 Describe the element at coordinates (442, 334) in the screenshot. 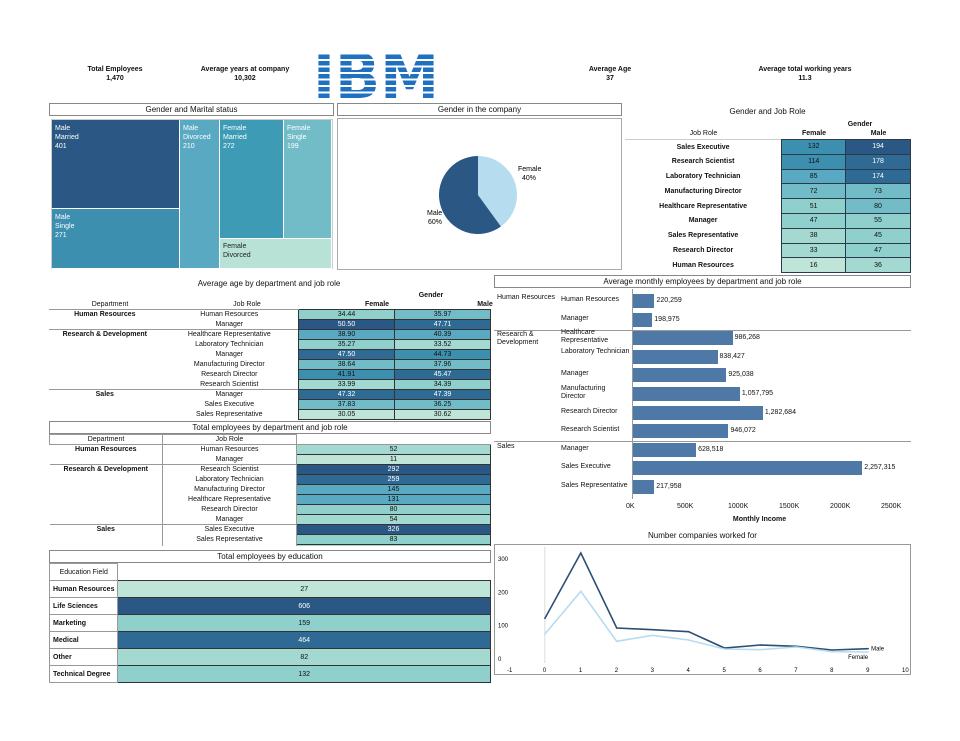

I see `cell-male: 40.39` at that location.